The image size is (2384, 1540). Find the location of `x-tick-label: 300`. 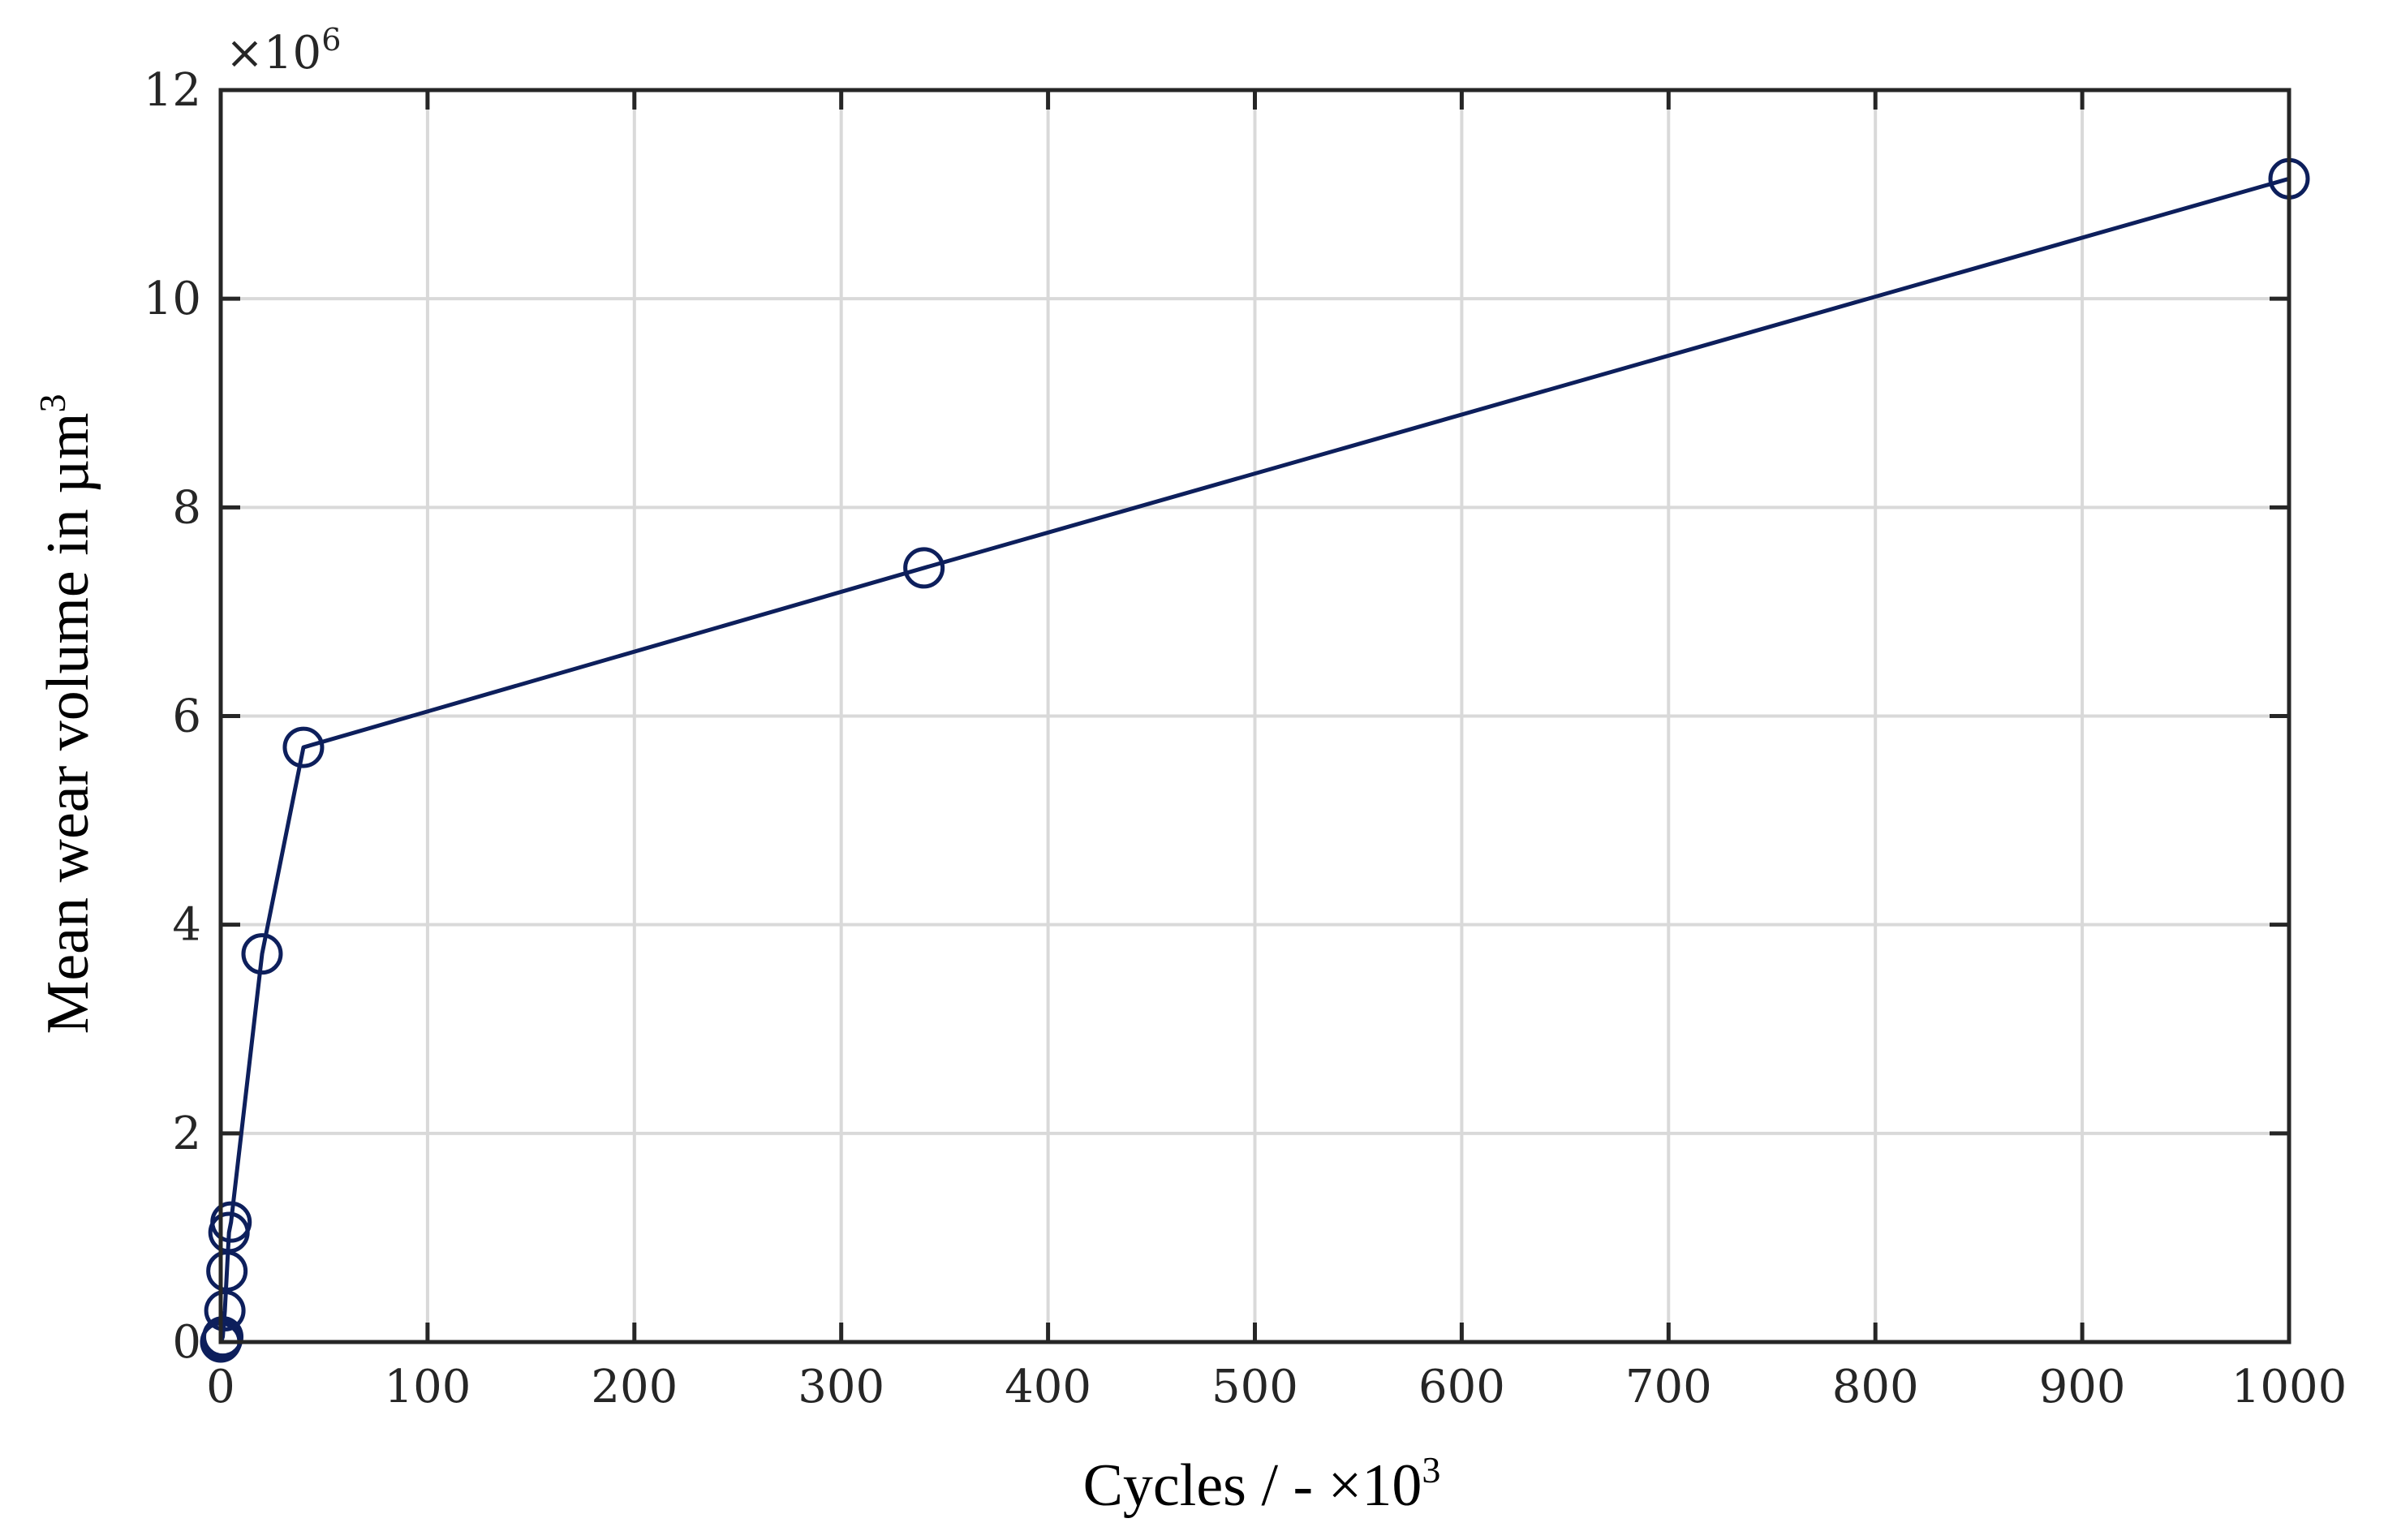

x-tick-label: 300 is located at coordinates (841, 1387).